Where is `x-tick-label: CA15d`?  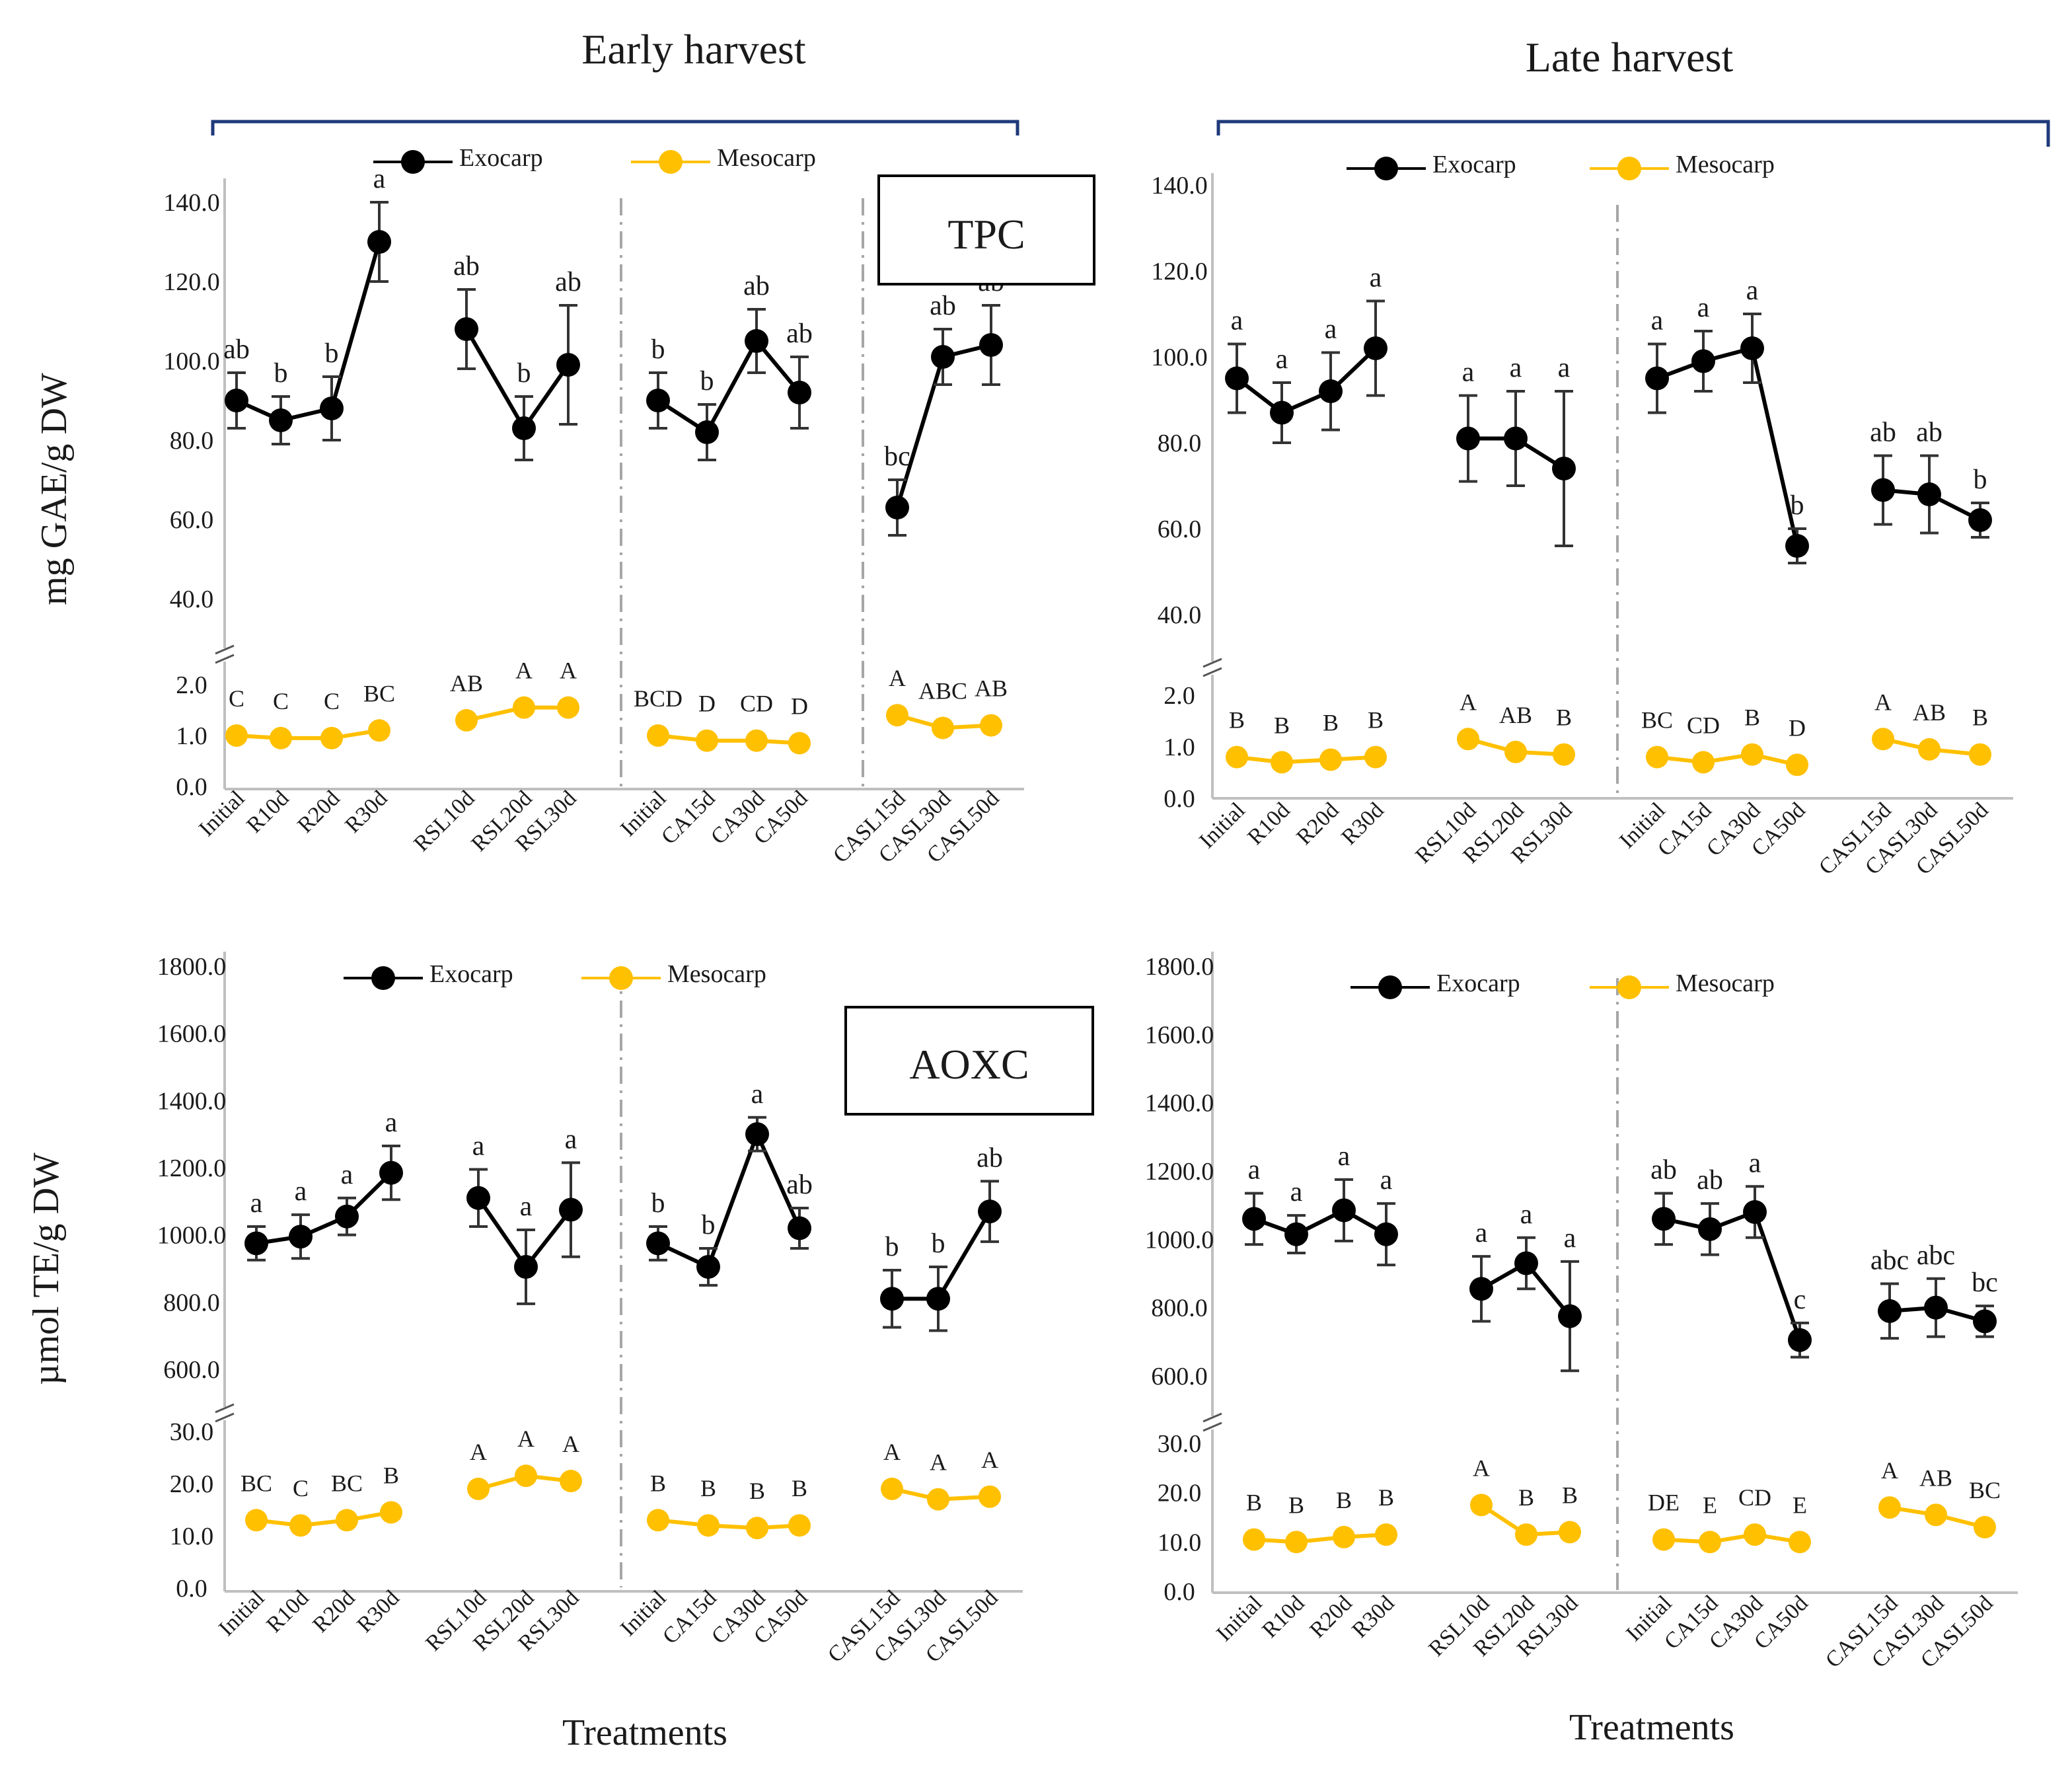
x-tick-label: CA15d is located at coordinates (689, 818).